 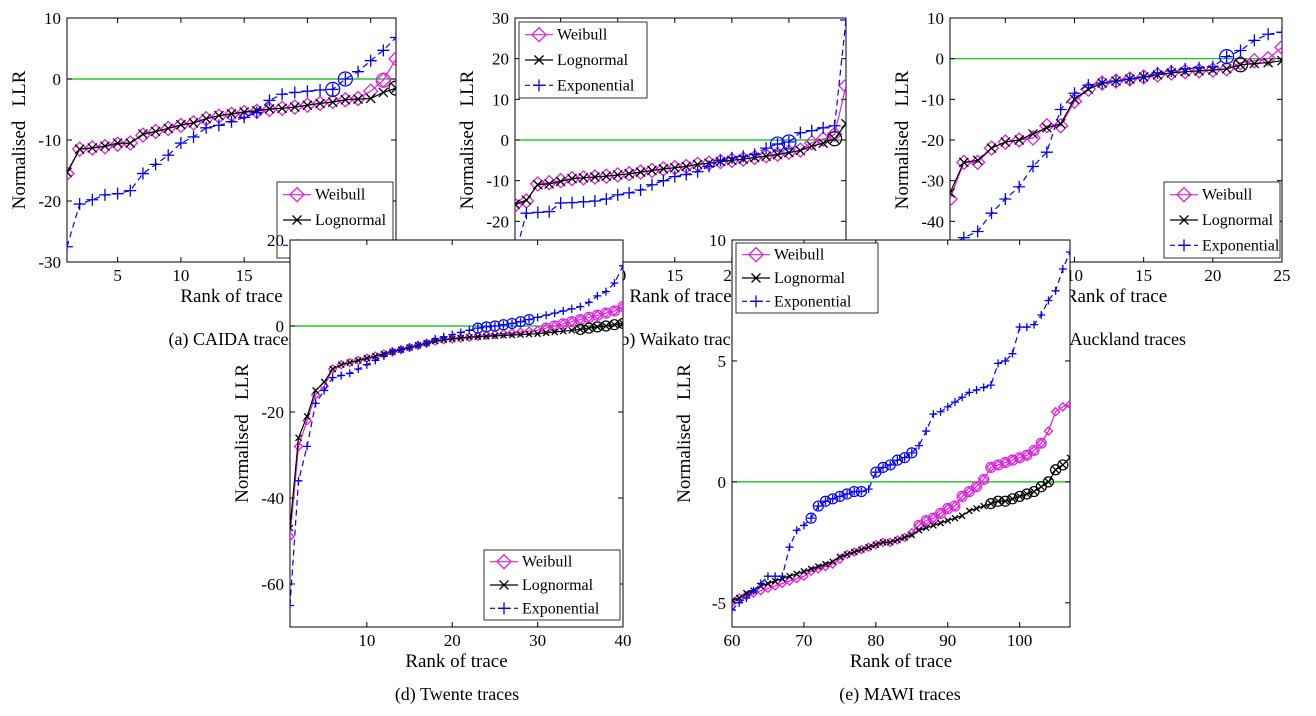 What do you see at coordinates (366, 640) in the screenshot?
I see `x-tick-label: 10` at bounding box center [366, 640].